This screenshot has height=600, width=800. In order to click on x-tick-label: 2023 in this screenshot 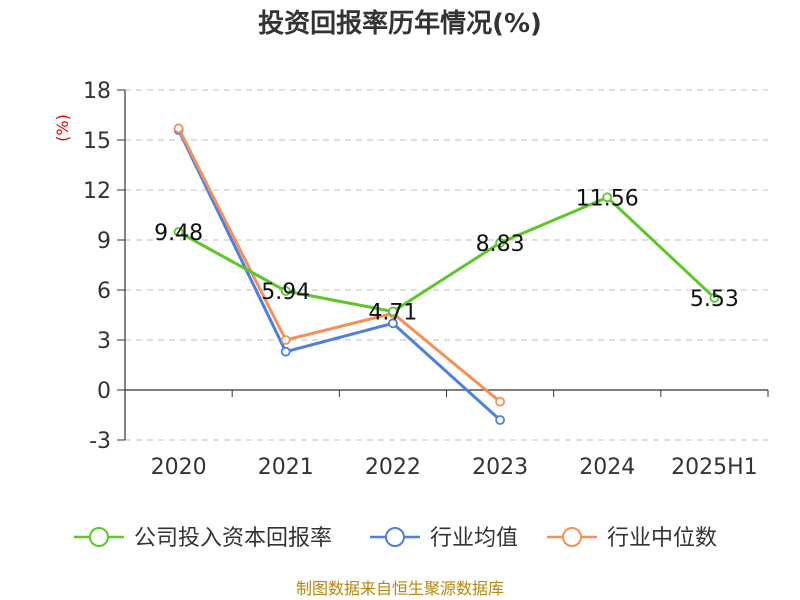, I will do `click(500, 467)`.